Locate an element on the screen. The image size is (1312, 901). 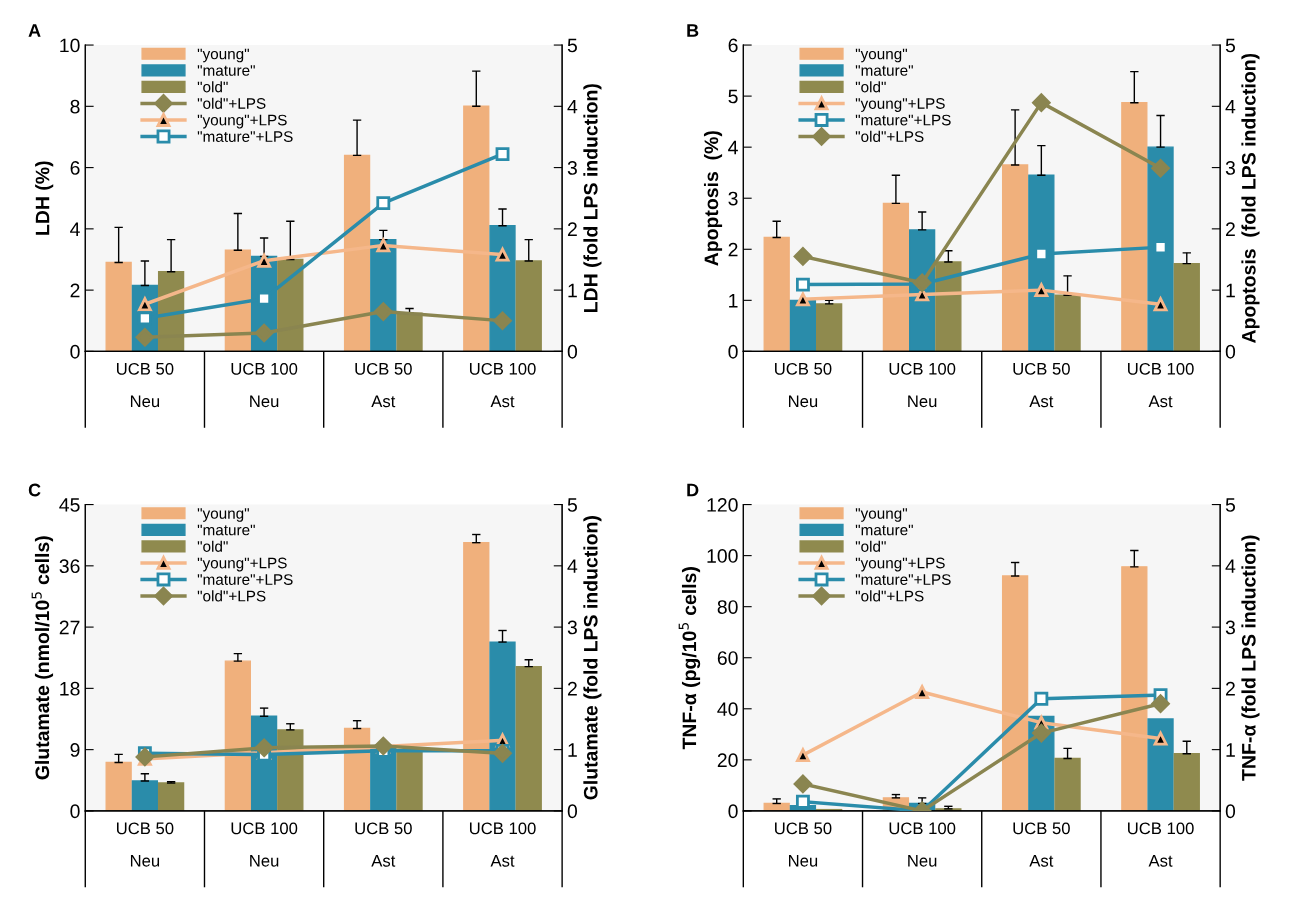
y-tick-label: 8 is located at coordinates (75, 106).